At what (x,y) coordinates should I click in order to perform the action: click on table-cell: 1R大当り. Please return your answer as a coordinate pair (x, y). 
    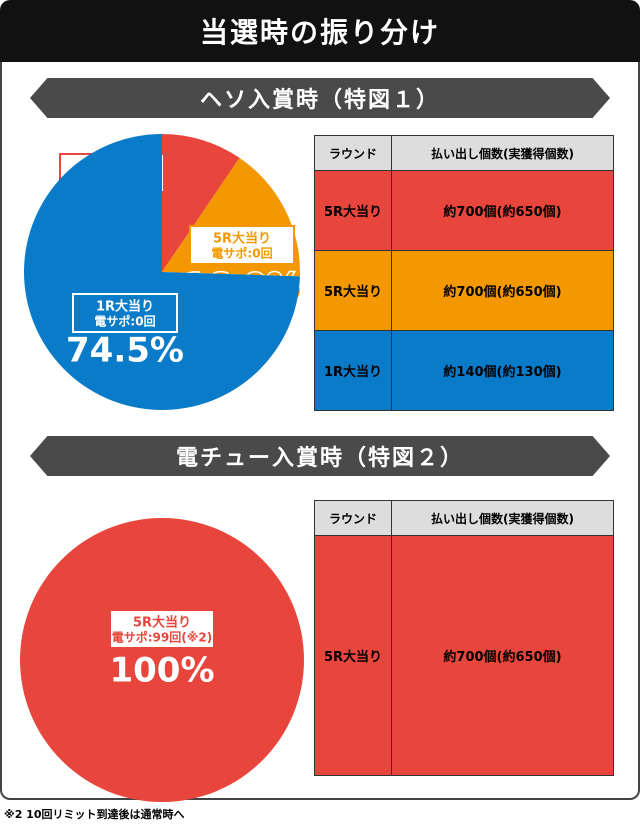
    Looking at the image, I should click on (353, 370).